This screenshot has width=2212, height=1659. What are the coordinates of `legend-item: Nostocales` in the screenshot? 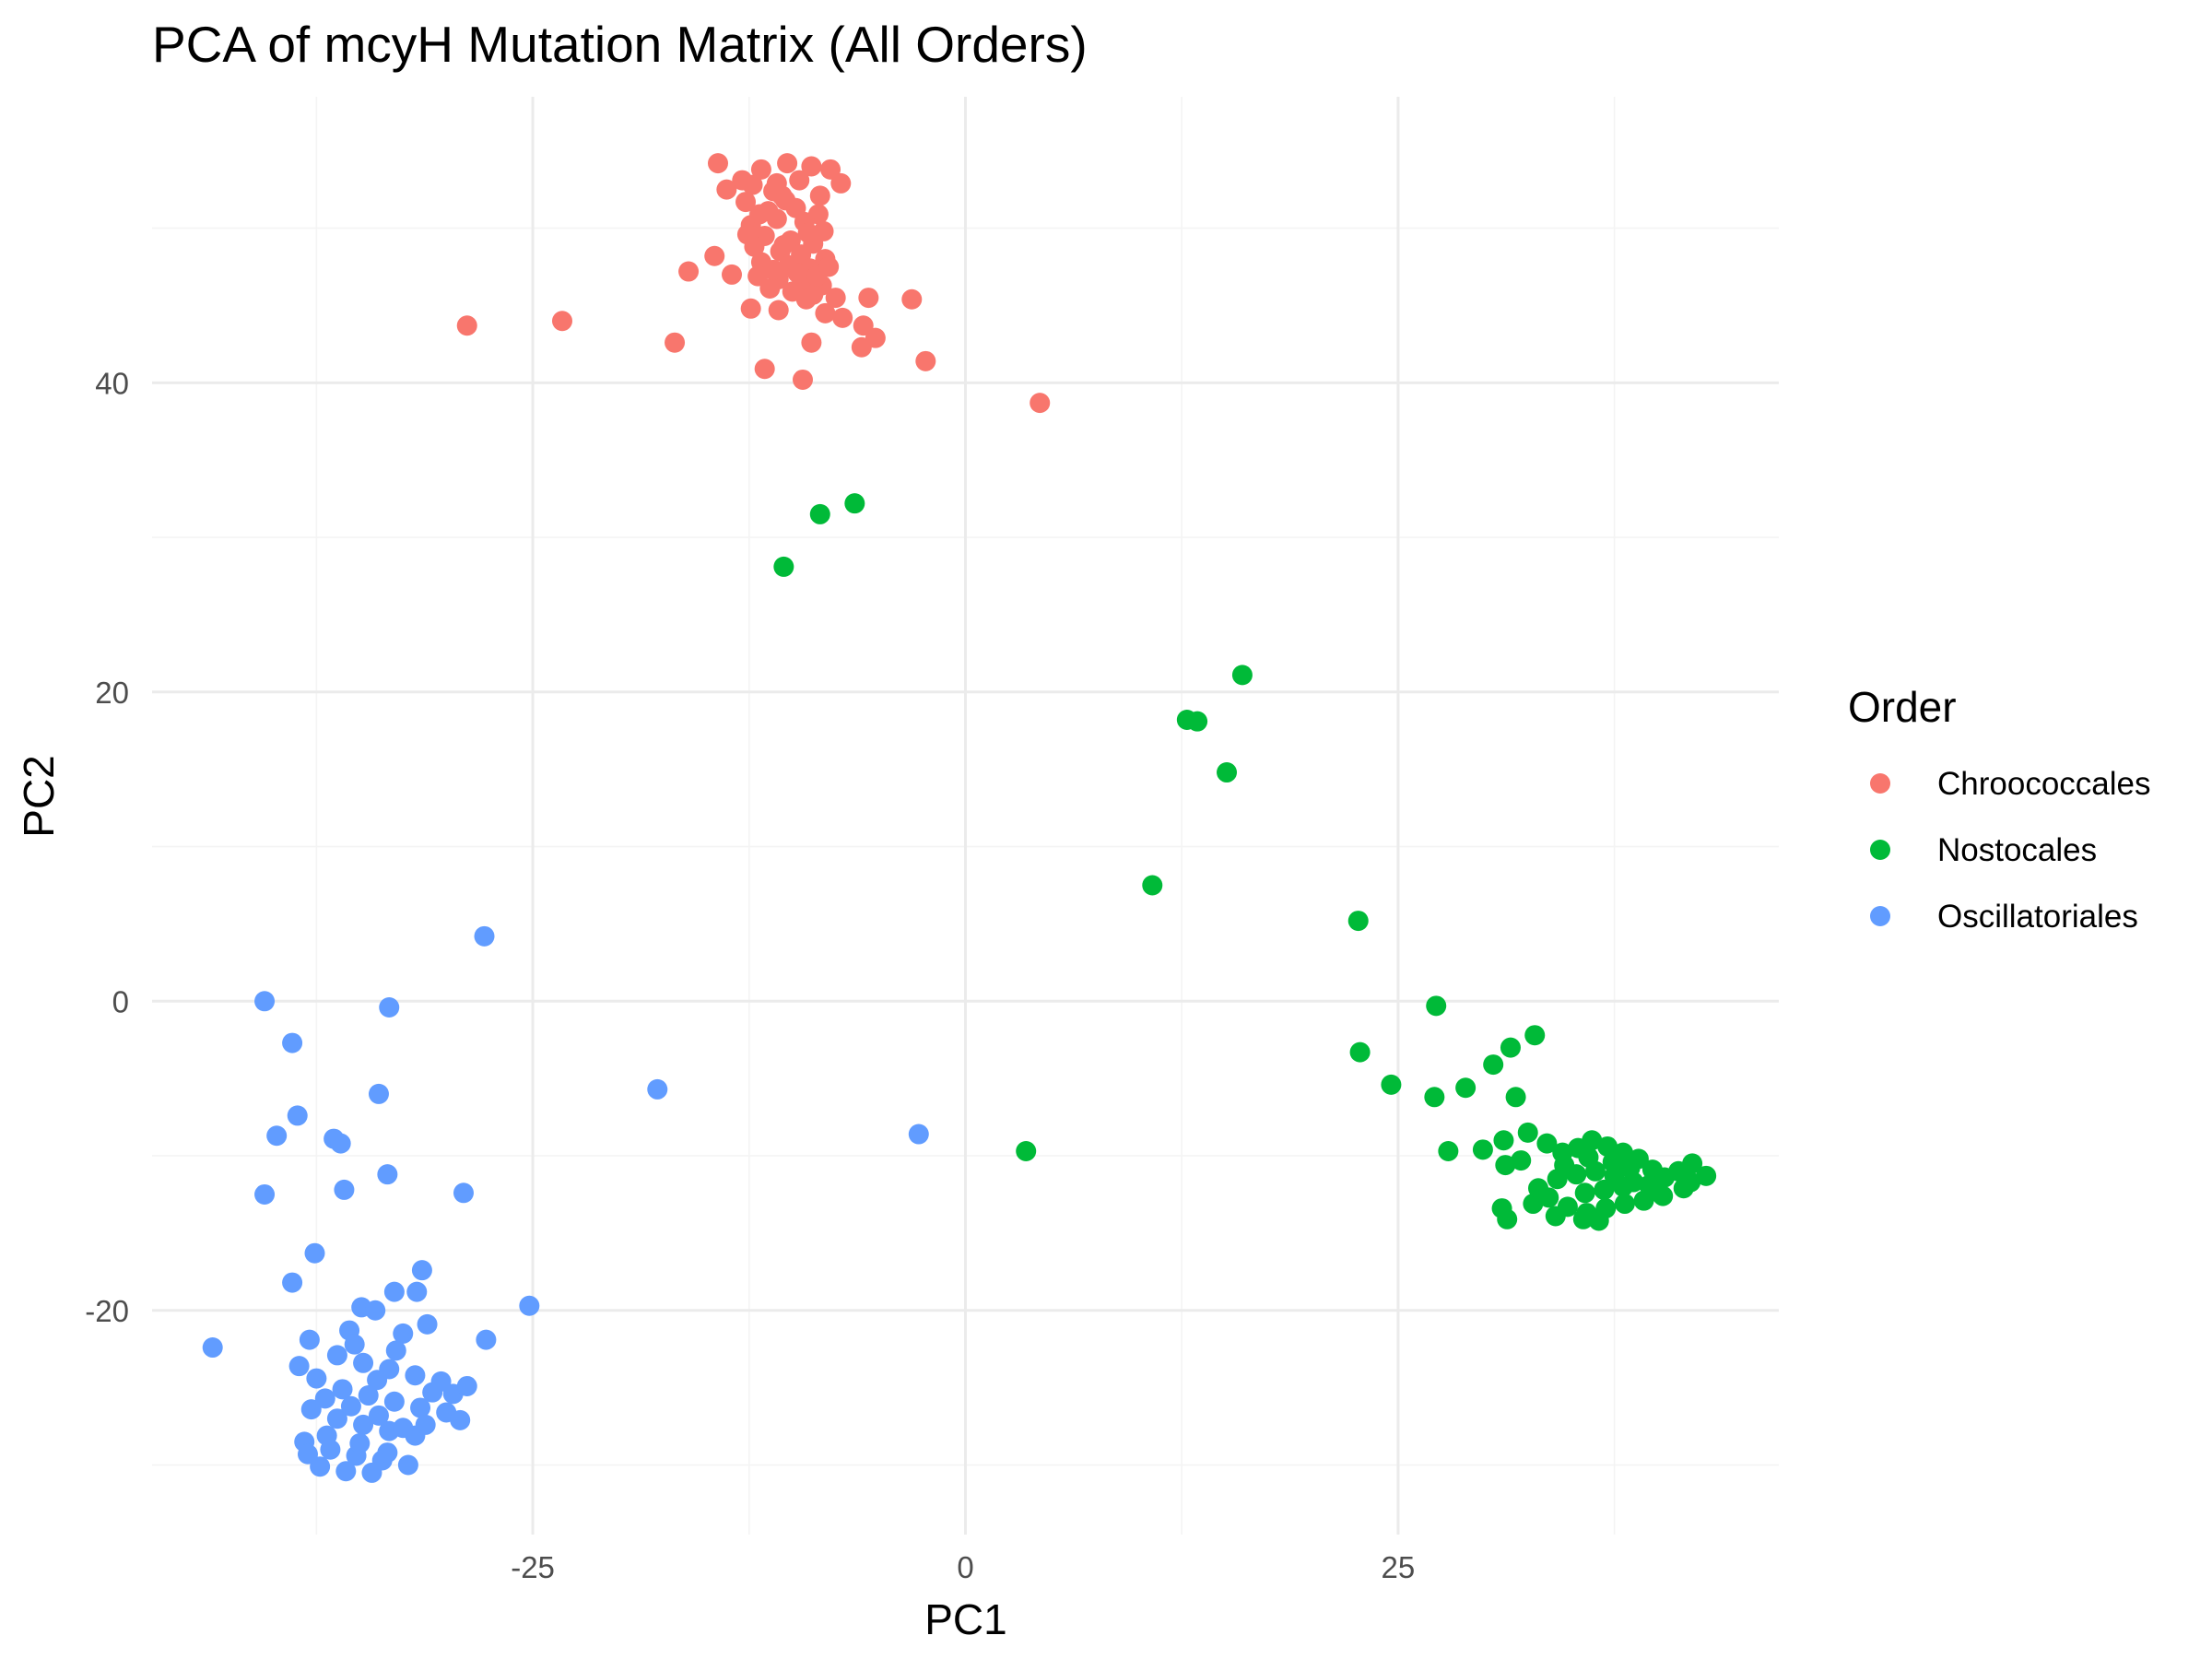 It's located at (1983, 850).